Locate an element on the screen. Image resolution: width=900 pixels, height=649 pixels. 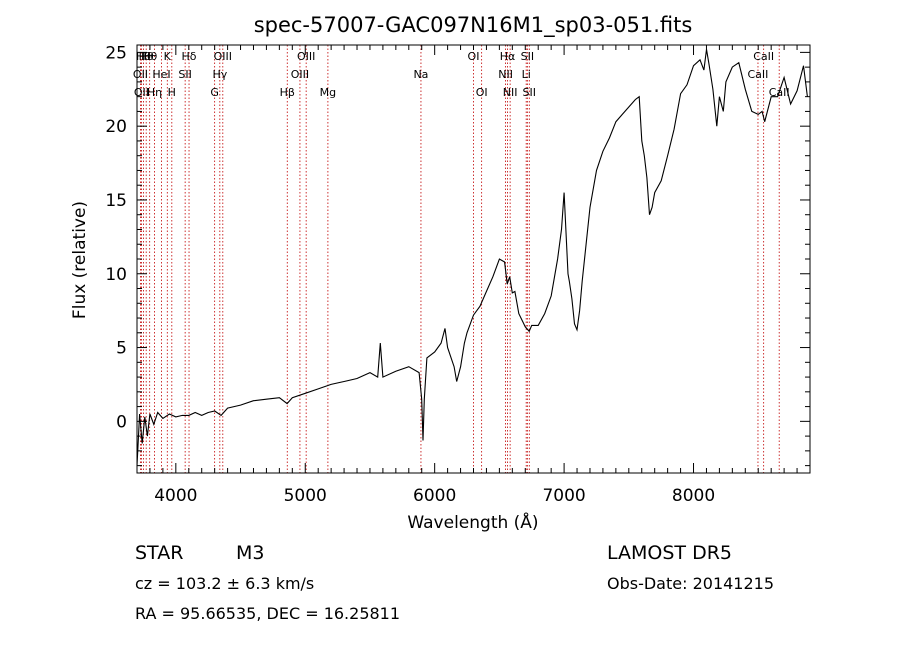
y-tick-label: 25 is located at coordinates (116, 53).